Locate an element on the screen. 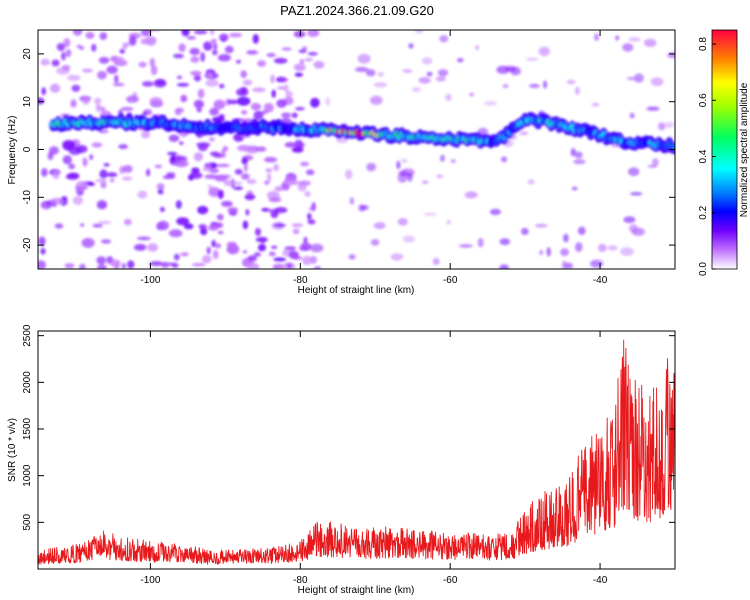 This screenshot has width=750, height=600. y-tick-label: 10 is located at coordinates (27, 102).